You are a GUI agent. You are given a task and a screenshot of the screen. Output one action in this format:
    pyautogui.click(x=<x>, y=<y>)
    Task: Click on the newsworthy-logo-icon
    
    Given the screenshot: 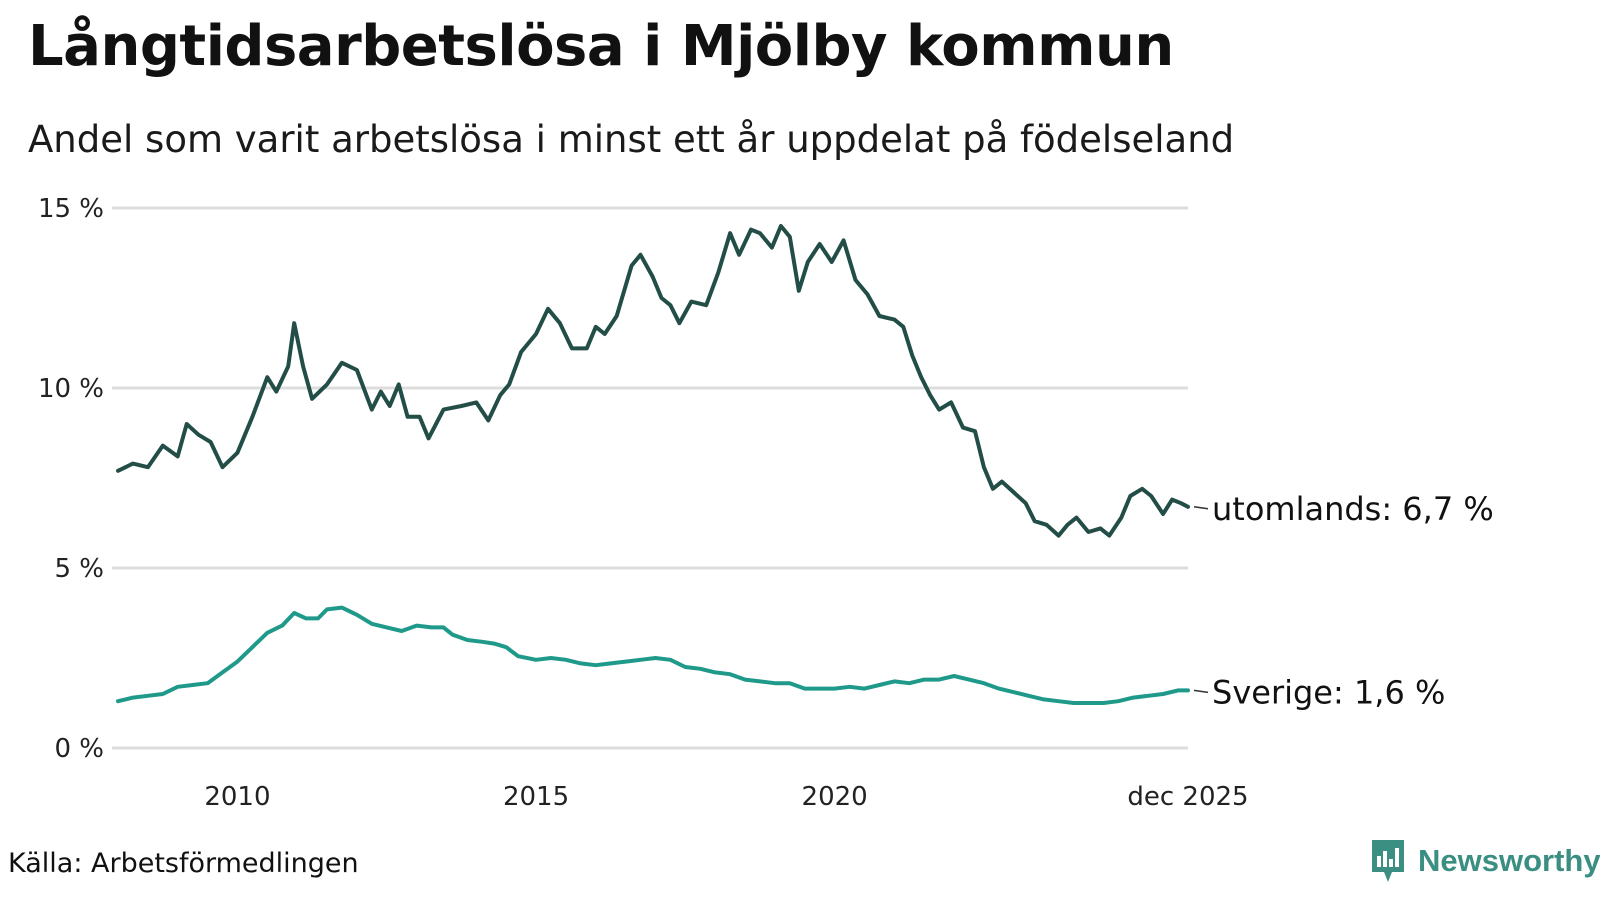 What is the action you would take?
    pyautogui.click(x=1388, y=861)
    